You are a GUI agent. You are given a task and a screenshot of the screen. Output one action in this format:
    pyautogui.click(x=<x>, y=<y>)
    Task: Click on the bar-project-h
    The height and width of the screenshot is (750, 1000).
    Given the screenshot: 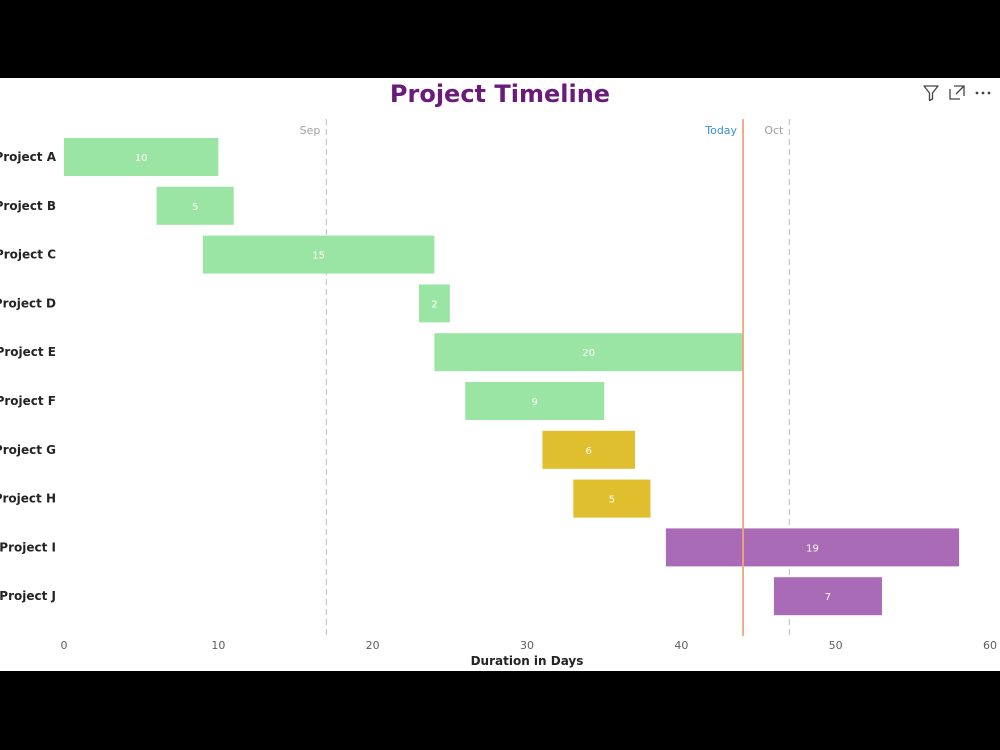 What is the action you would take?
    pyautogui.click(x=612, y=498)
    